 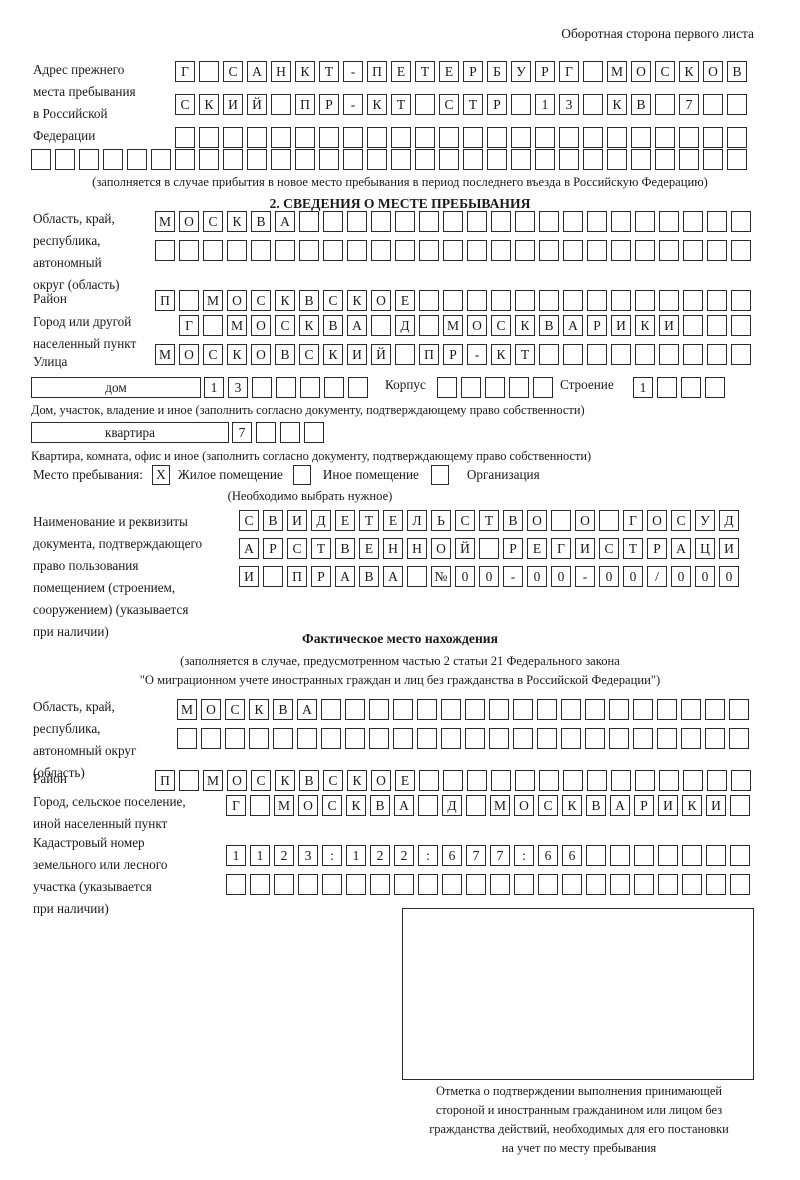 I want to click on cadastral-r1-cell-13: :, so click(x=524, y=855).